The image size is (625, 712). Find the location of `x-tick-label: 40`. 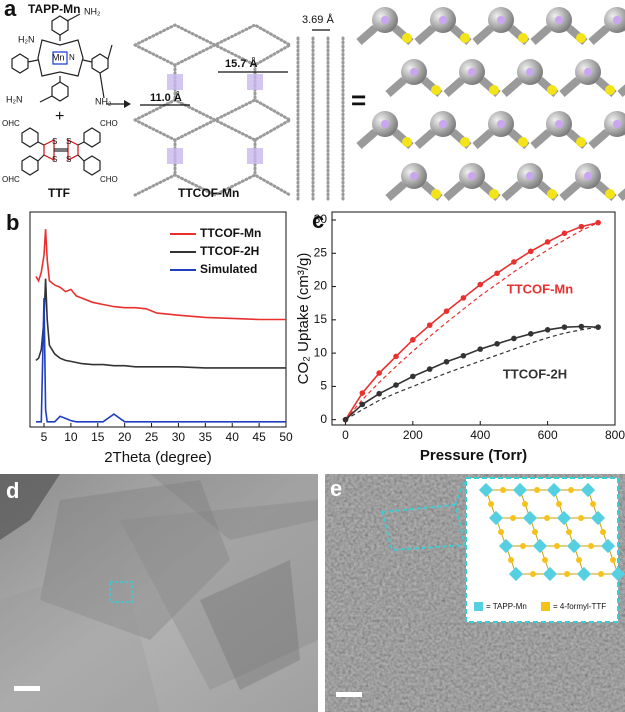

x-tick-label: 40 is located at coordinates (233, 437).